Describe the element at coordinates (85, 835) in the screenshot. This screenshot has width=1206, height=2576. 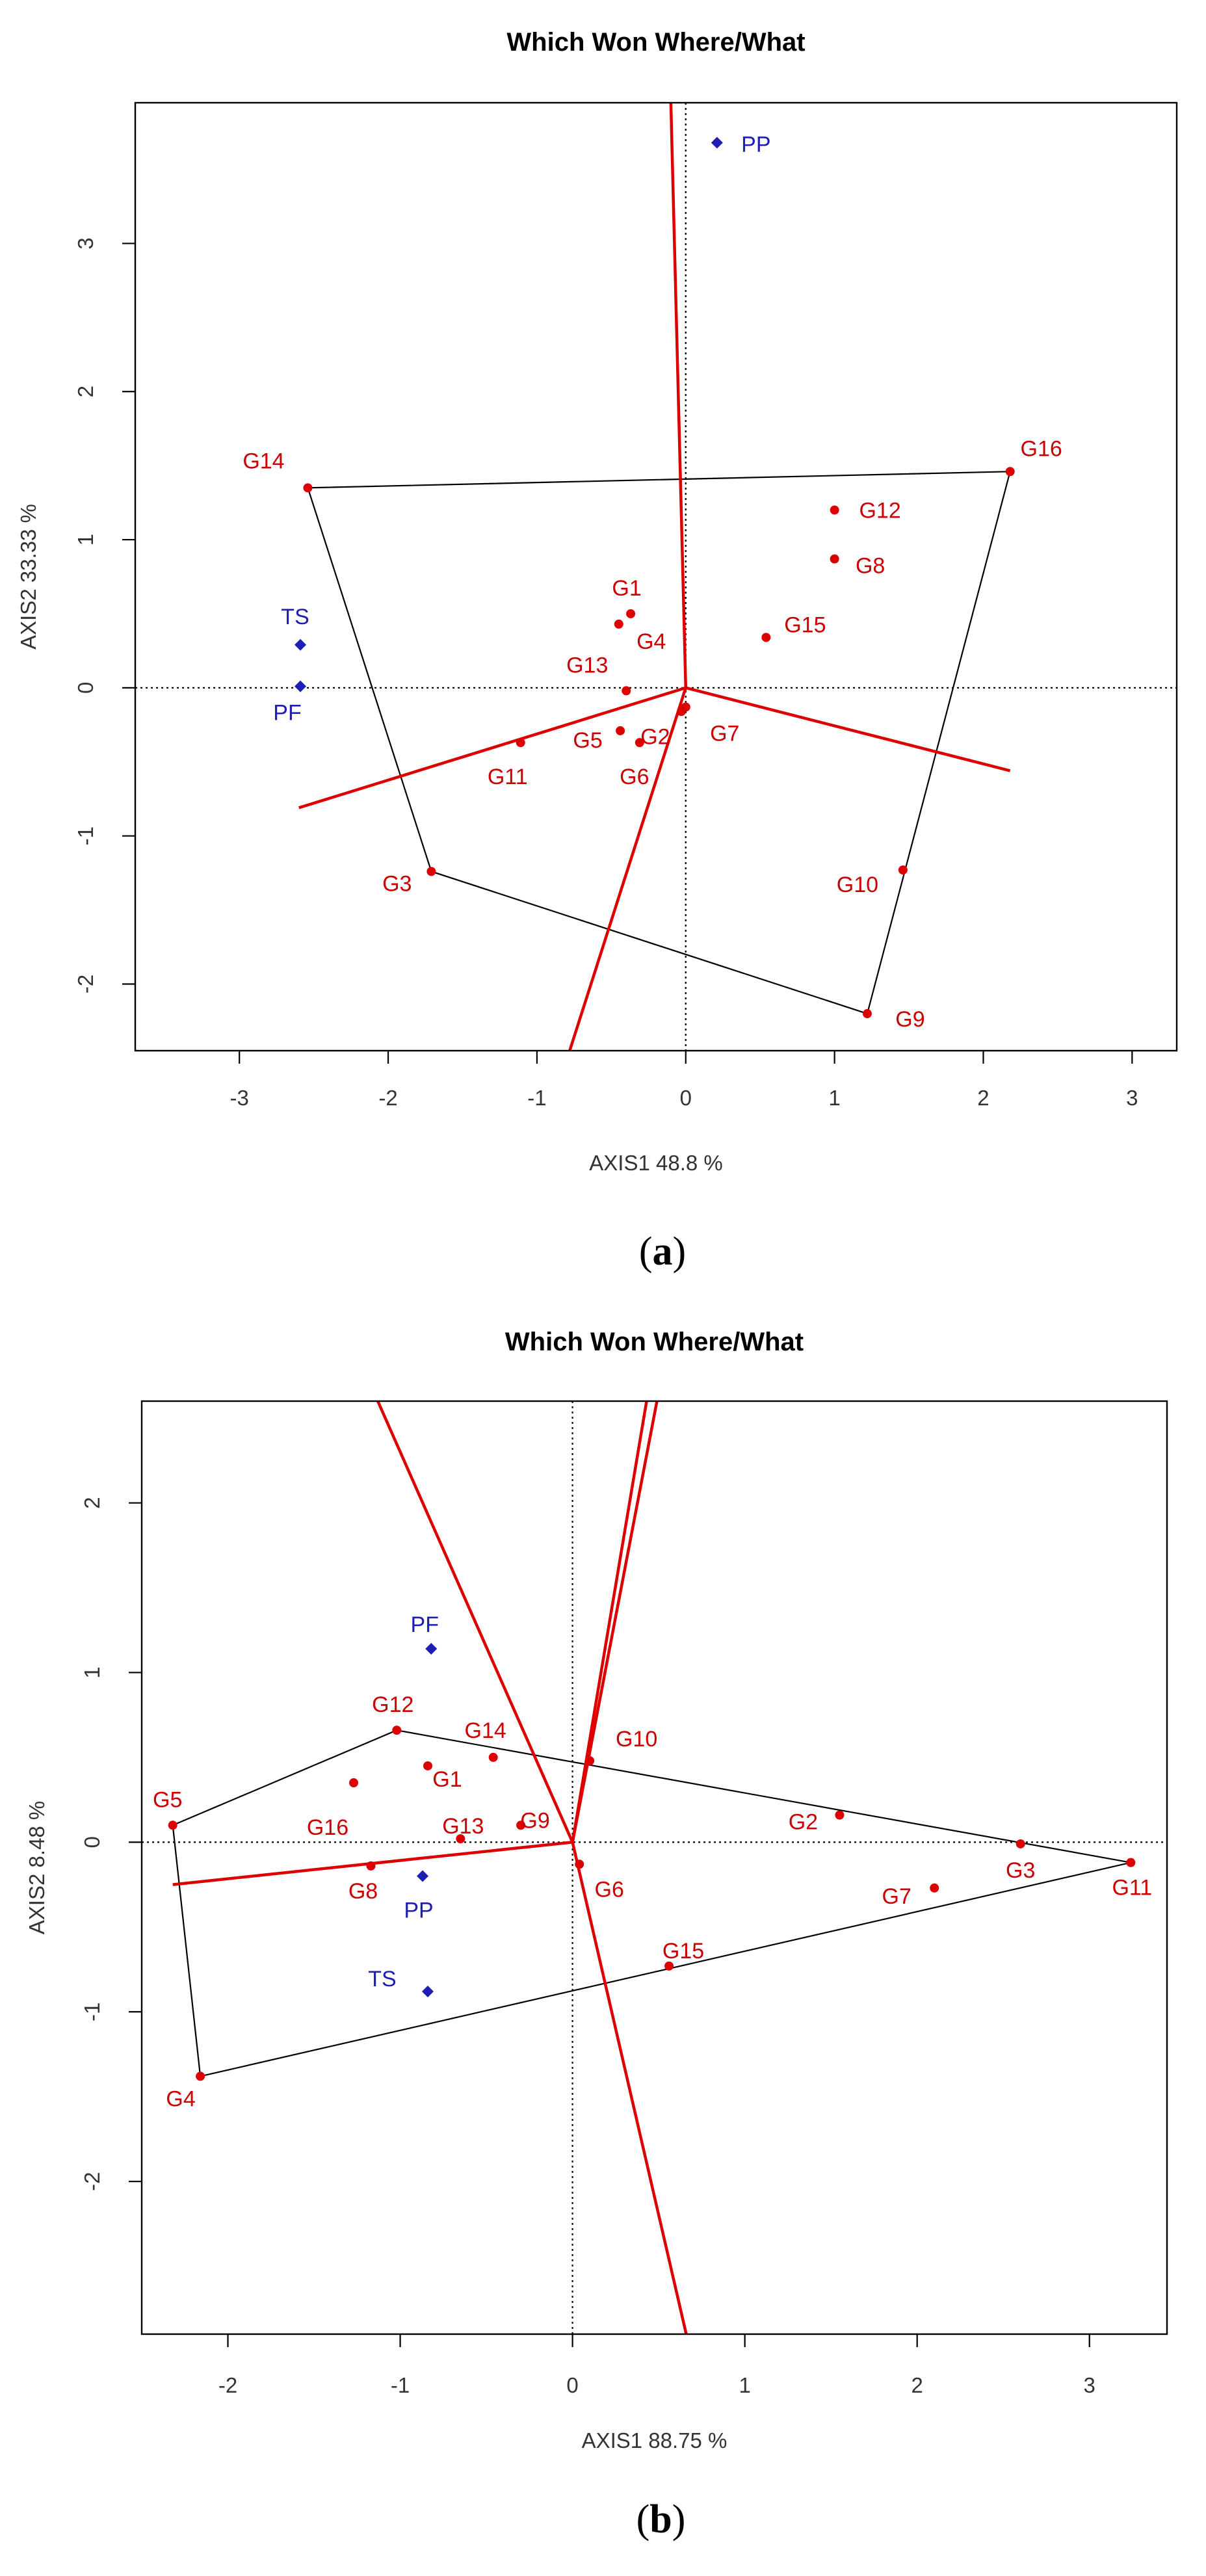
I see `y-tick-label: -1` at that location.